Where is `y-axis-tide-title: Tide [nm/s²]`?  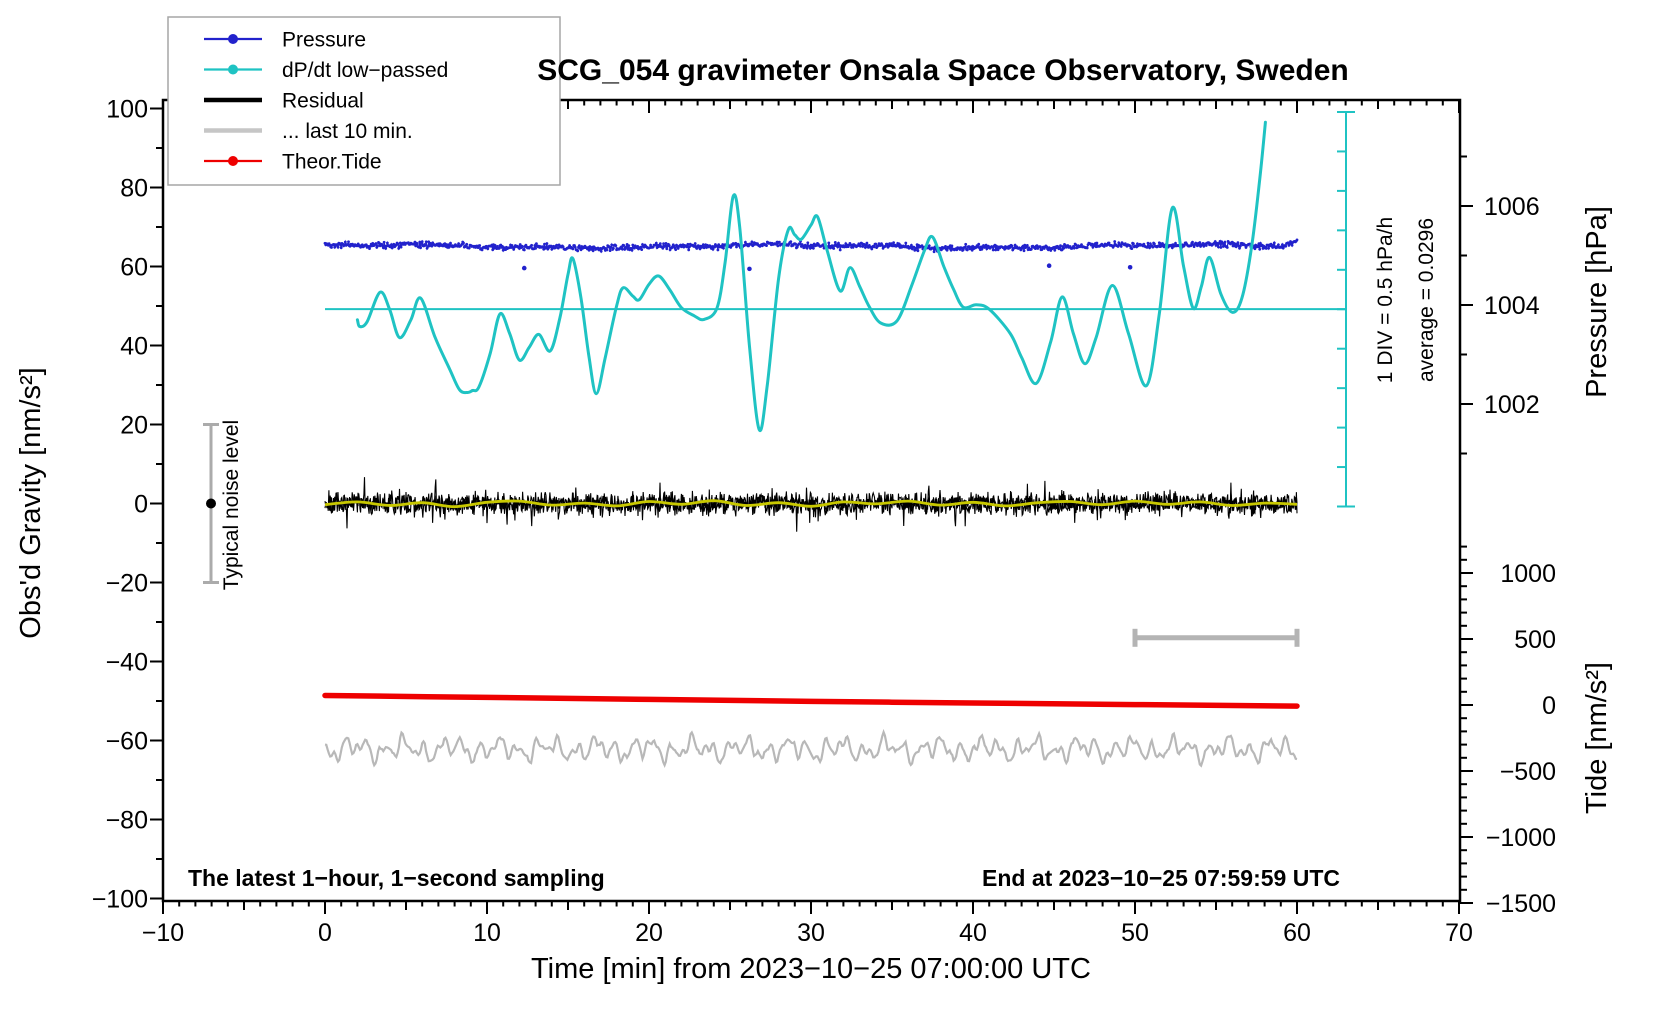
y-axis-tide-title: Tide [nm/s²] is located at coordinates (1597, 738).